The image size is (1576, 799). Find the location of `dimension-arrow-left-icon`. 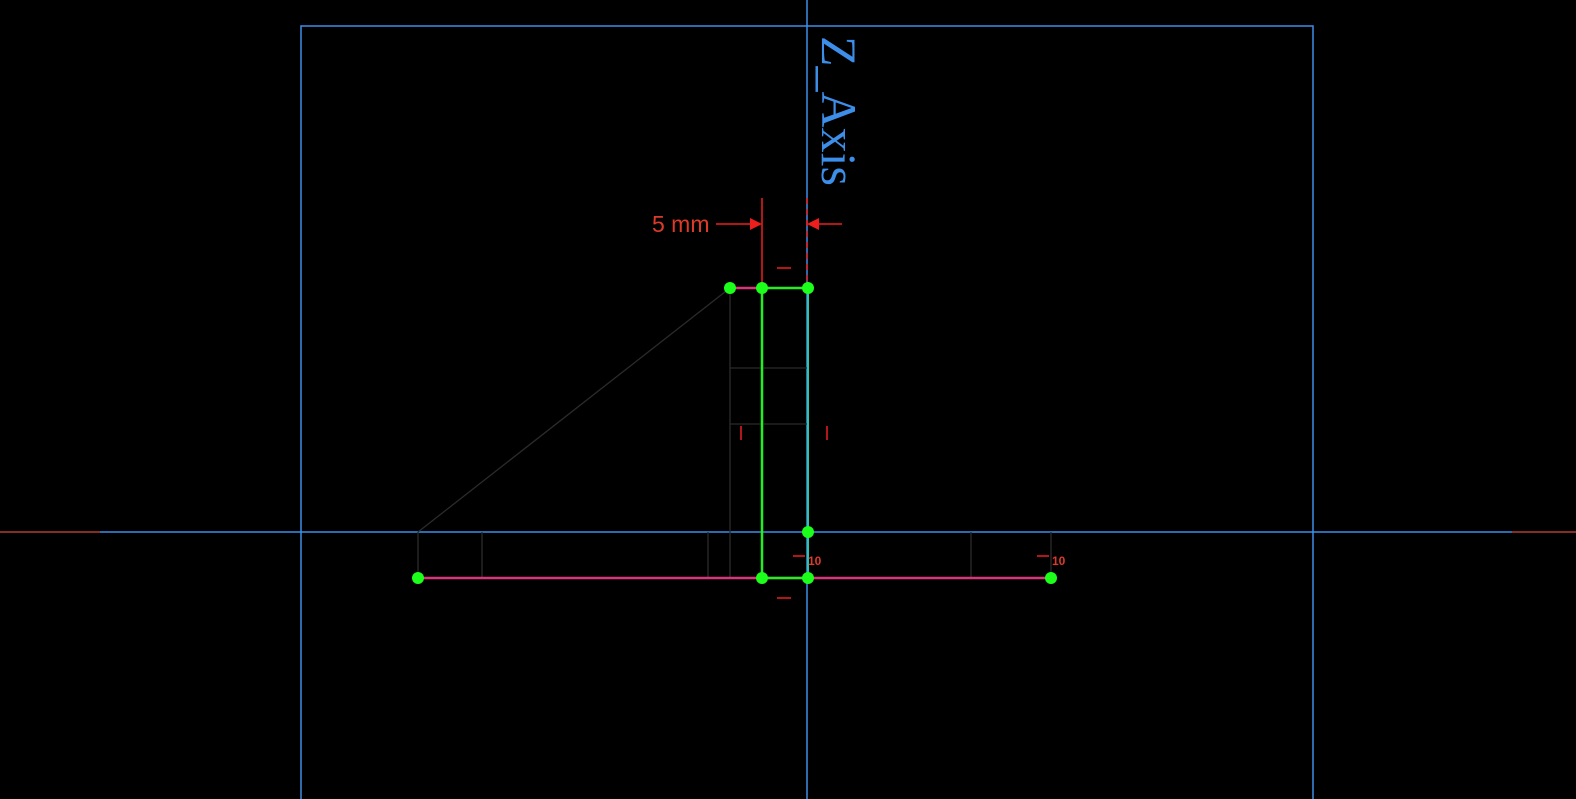

dimension-arrow-left-icon is located at coordinates (756, 224).